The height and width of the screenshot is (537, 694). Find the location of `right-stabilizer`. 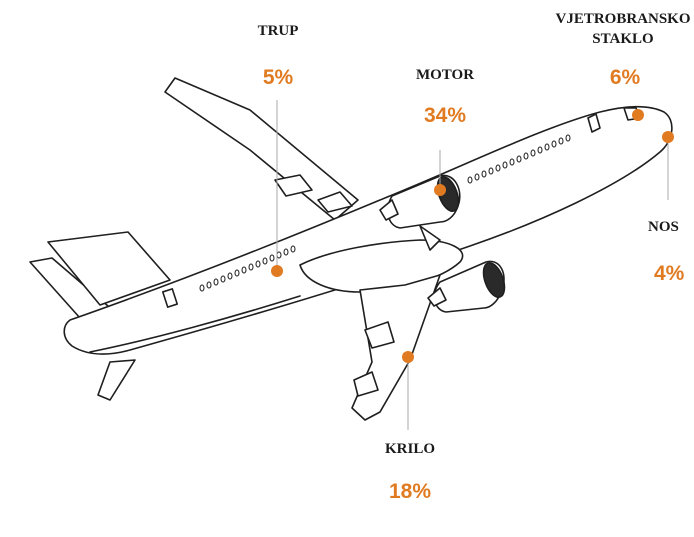

right-stabilizer is located at coordinates (116, 380).